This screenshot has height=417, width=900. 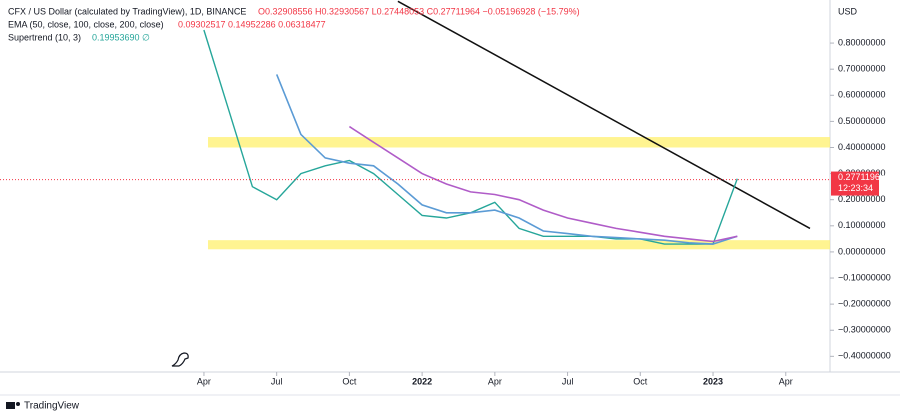 What do you see at coordinates (862, 199) in the screenshot?
I see `y-tick-label: 0.20000000` at bounding box center [862, 199].